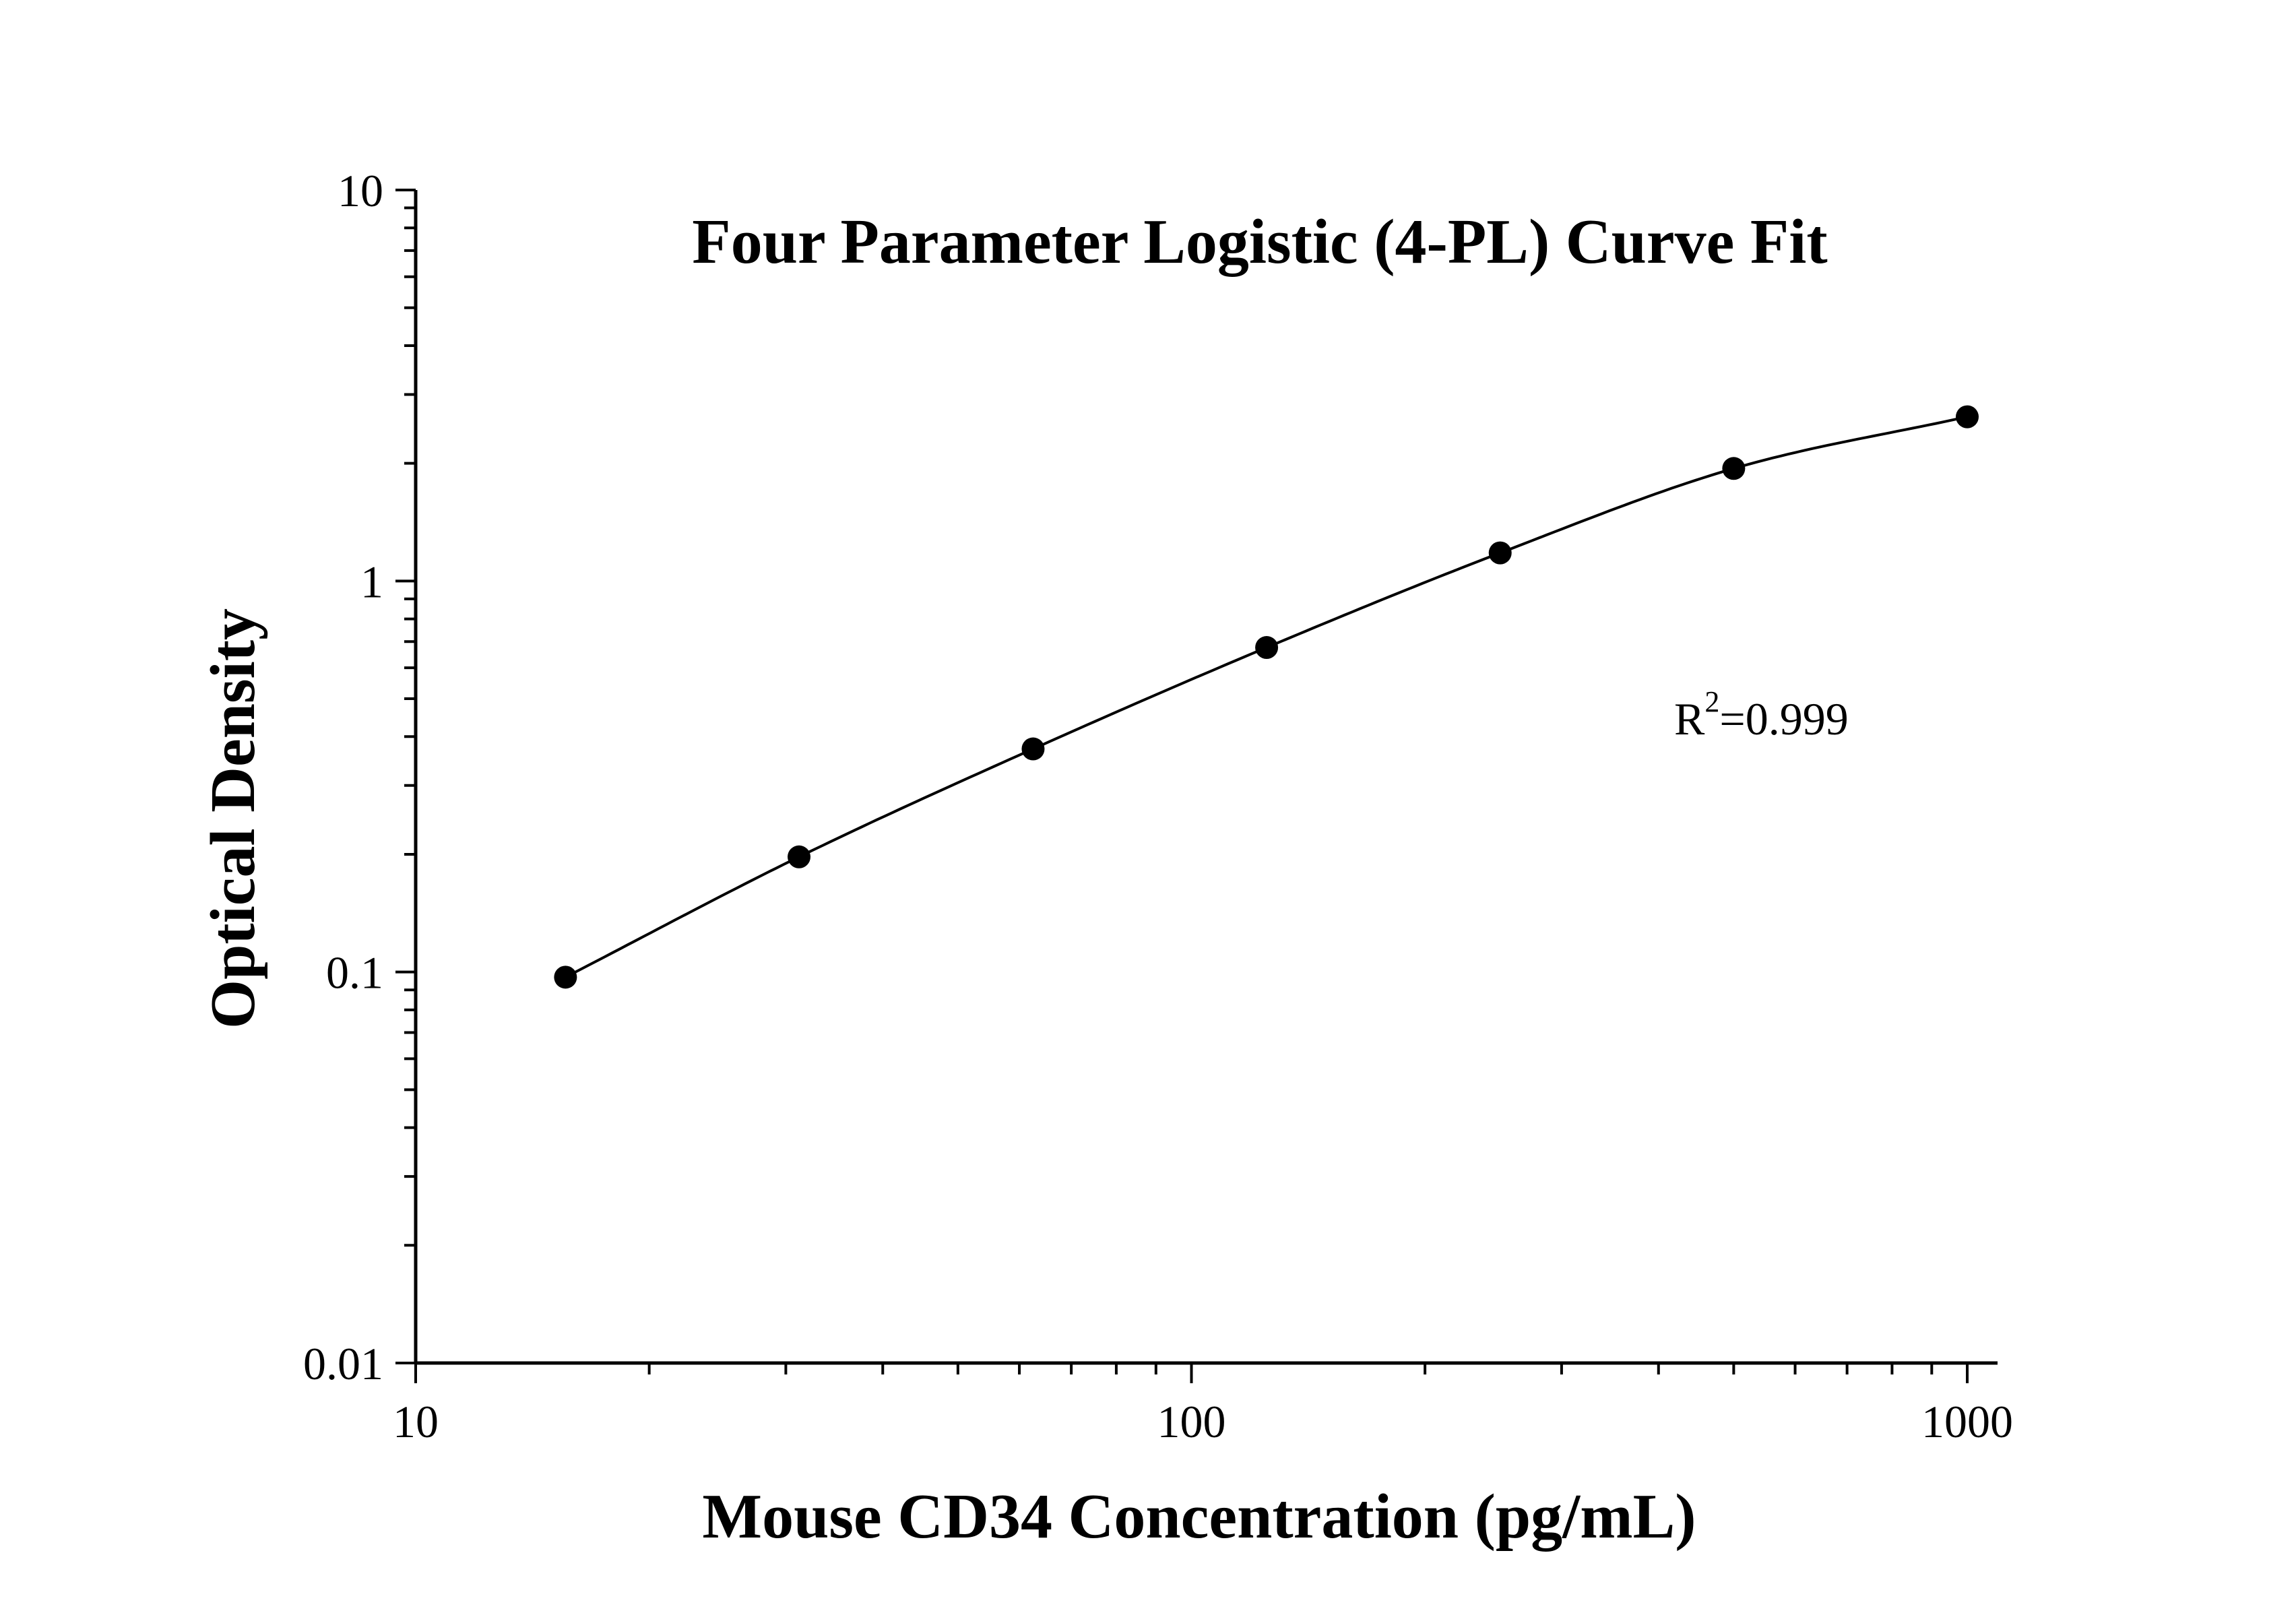 This screenshot has height=1615, width=2296. I want to click on y-tick-label: 10, so click(360, 190).